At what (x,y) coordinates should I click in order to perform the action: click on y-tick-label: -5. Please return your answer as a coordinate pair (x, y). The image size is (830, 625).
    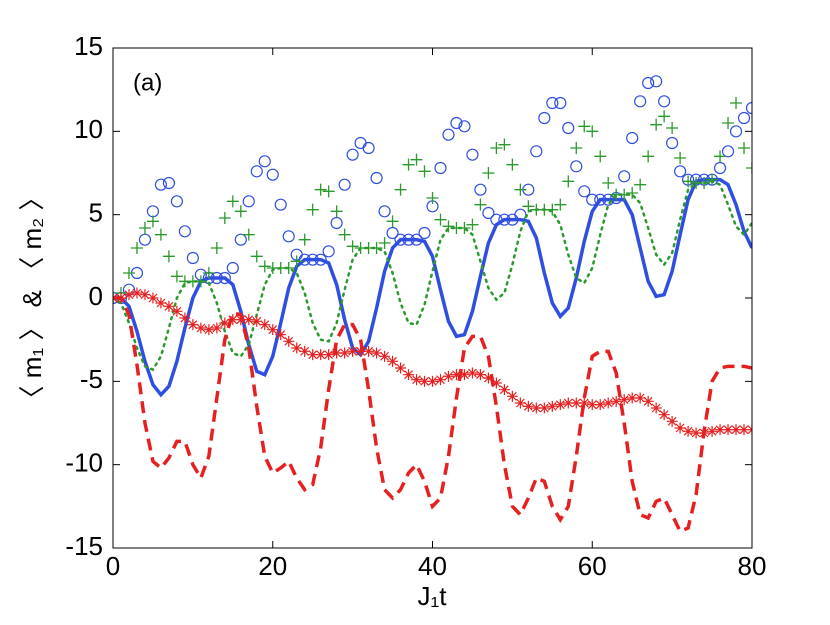
    Looking at the image, I should click on (91, 379).